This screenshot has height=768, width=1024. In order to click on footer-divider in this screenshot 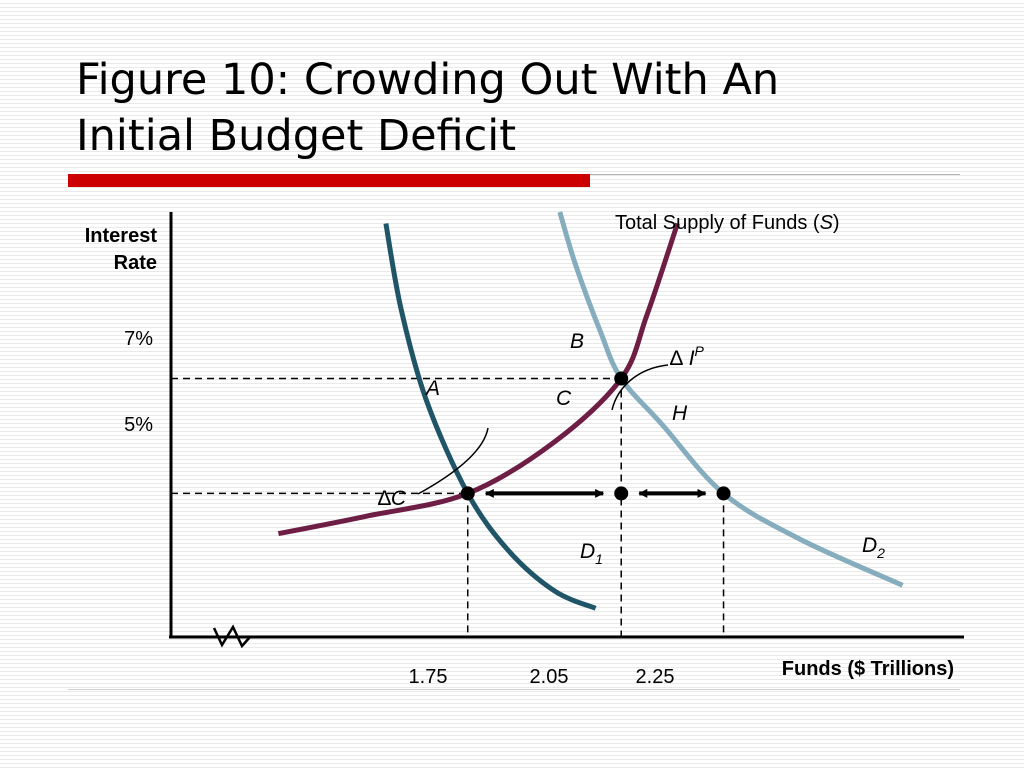, I will do `click(514, 689)`.